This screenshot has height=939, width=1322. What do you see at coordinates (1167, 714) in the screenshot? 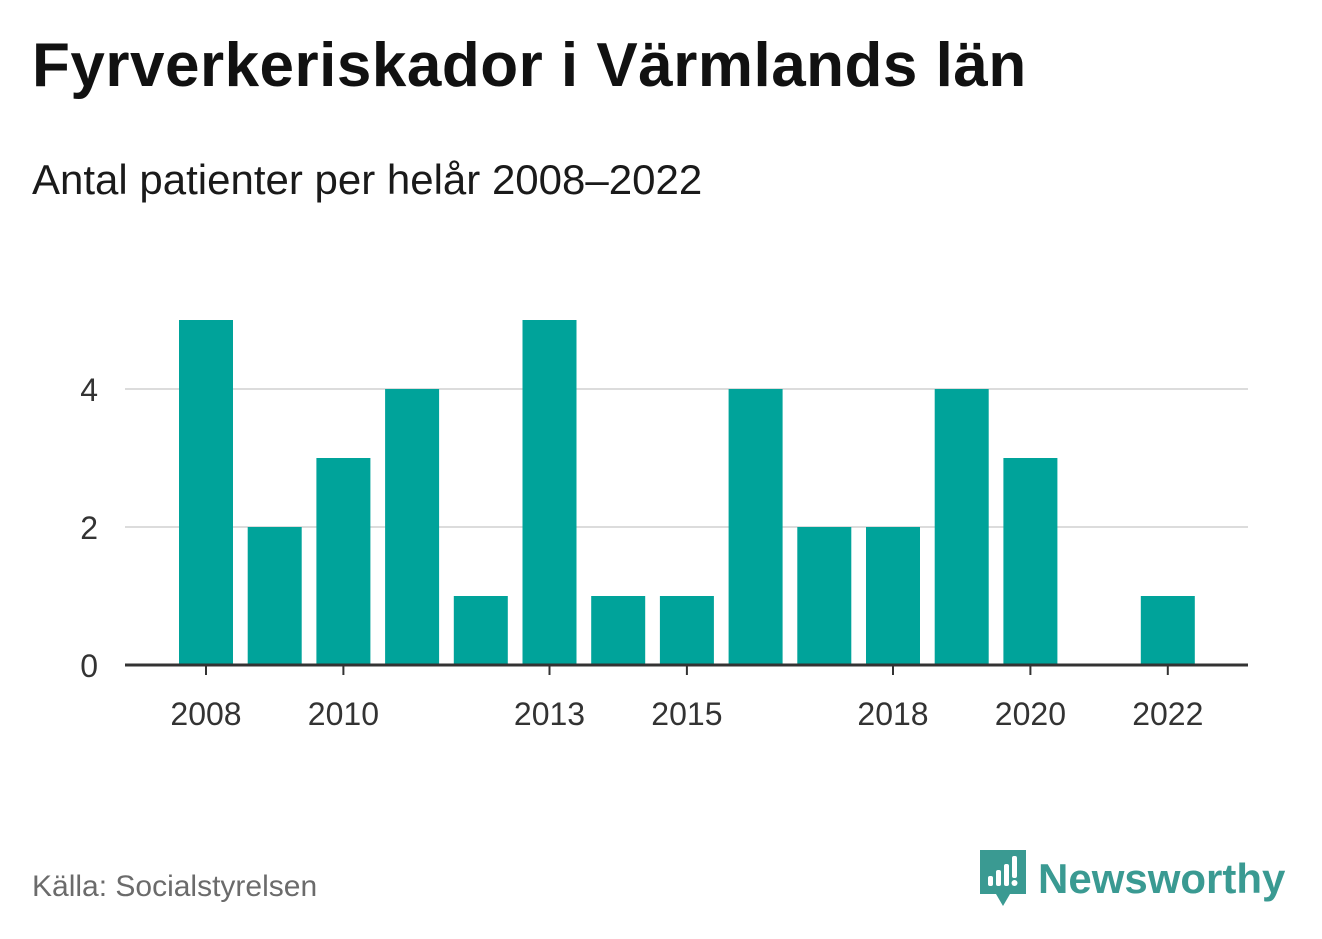
I see `x-tick-label: 2022` at bounding box center [1167, 714].